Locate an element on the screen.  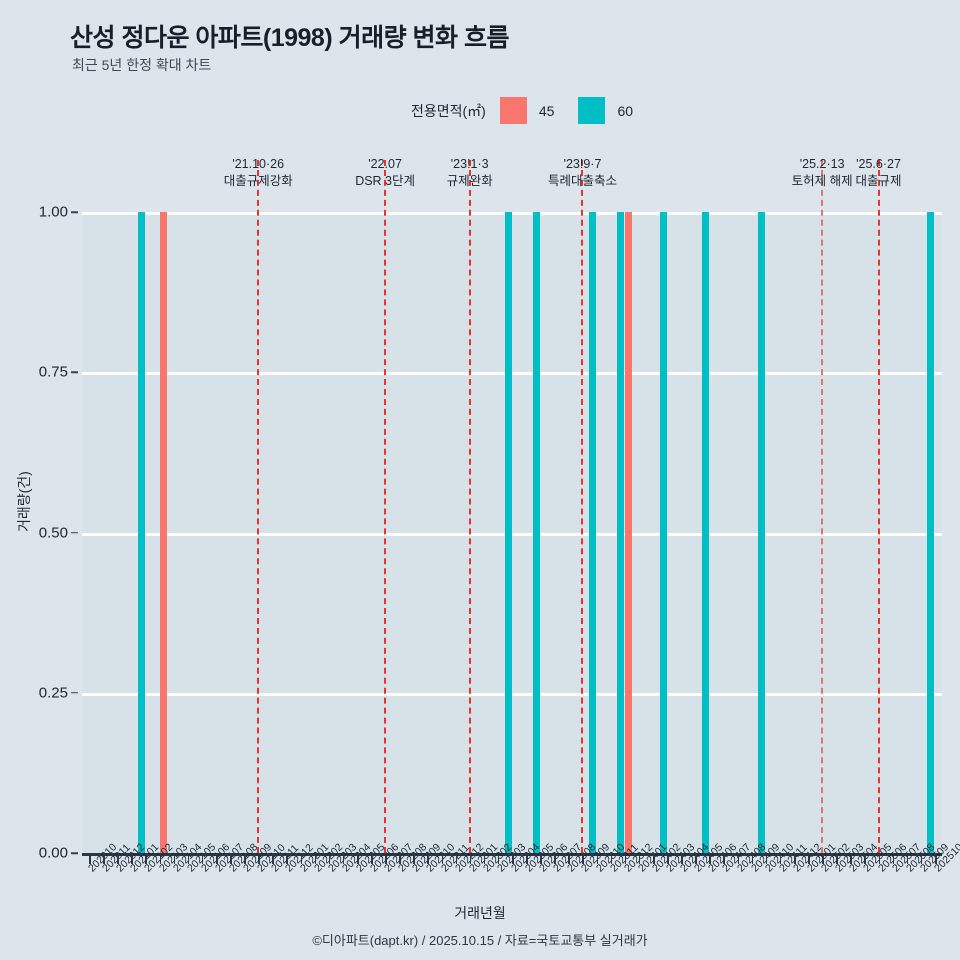
event-date: '23!9·7 is located at coordinates (582, 164).